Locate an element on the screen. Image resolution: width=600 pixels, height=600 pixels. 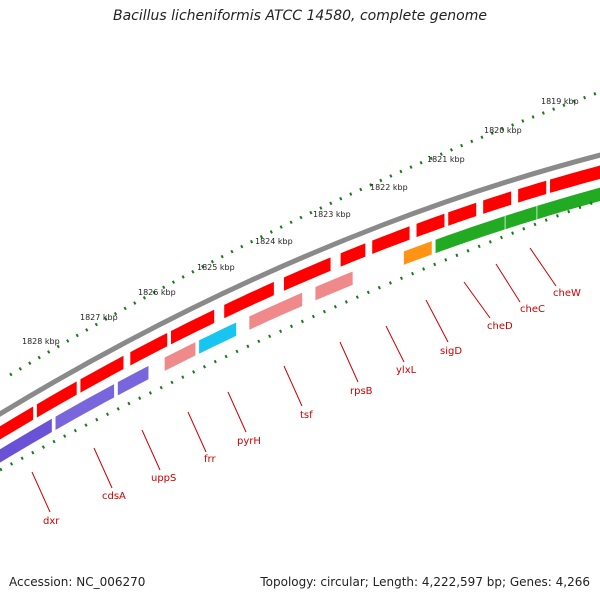
gene-label-upps: uppS is located at coordinates (163, 478).